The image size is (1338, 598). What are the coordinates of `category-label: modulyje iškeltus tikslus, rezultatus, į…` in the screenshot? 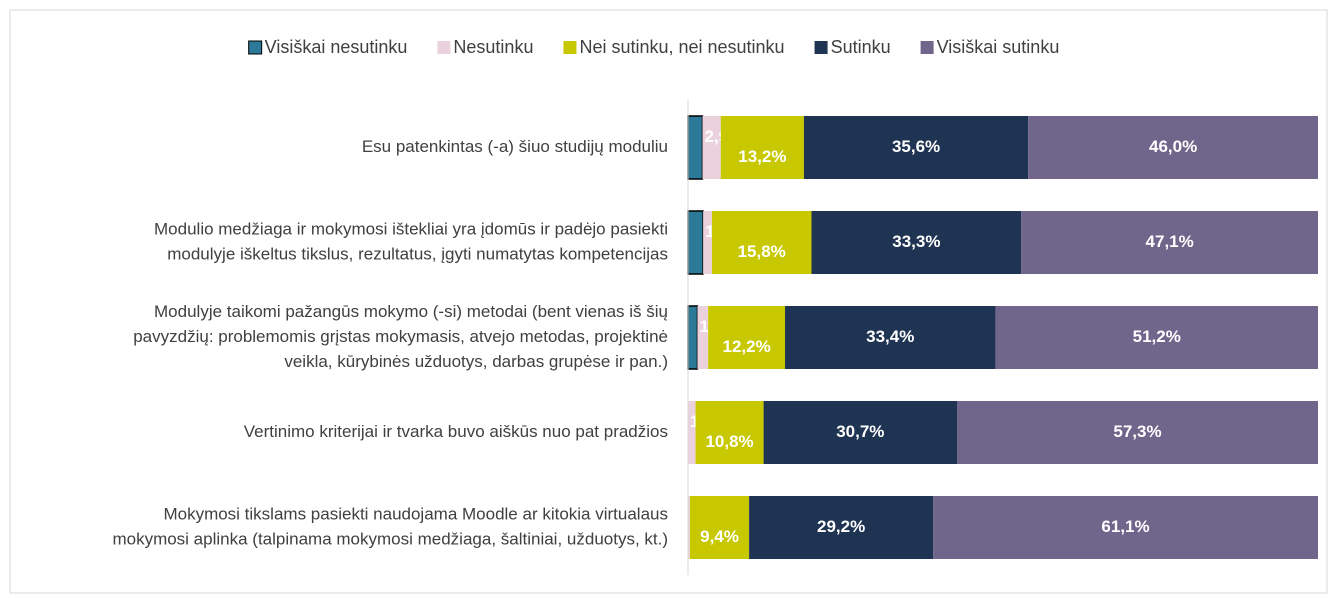 It's located at (417, 253).